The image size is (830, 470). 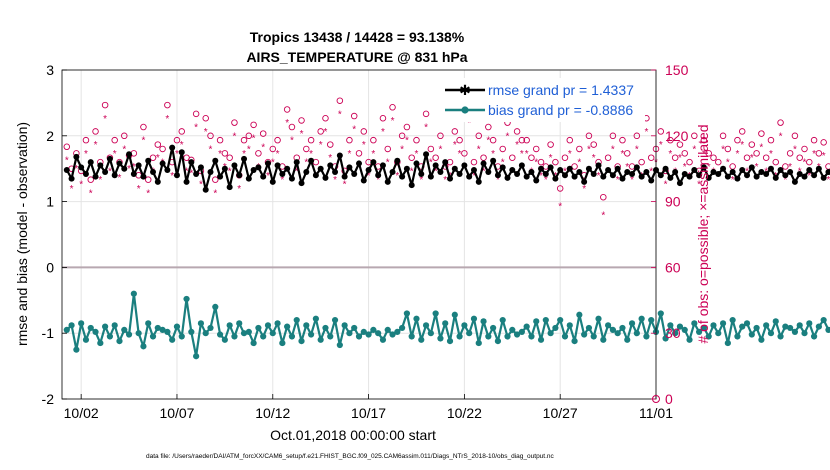 I want to click on x-tick-label: 10/17, so click(x=368, y=413).